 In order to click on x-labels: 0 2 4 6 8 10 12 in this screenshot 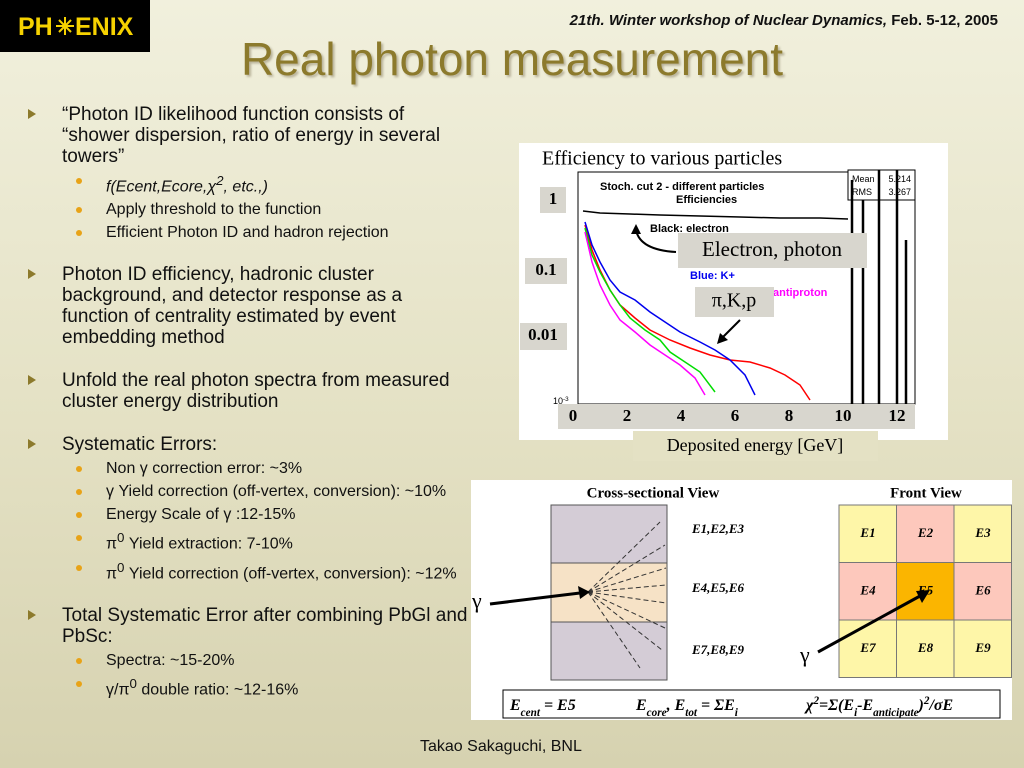, I will do `click(737, 415)`.